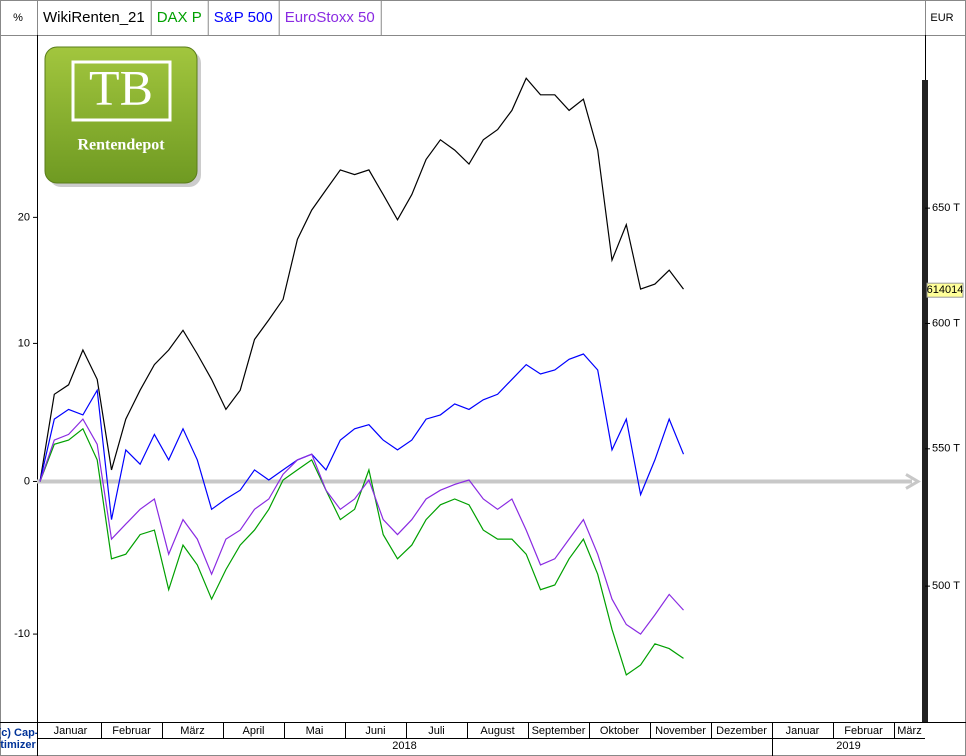  What do you see at coordinates (121, 145) in the screenshot?
I see `logo-subtitle: Rentendepot` at bounding box center [121, 145].